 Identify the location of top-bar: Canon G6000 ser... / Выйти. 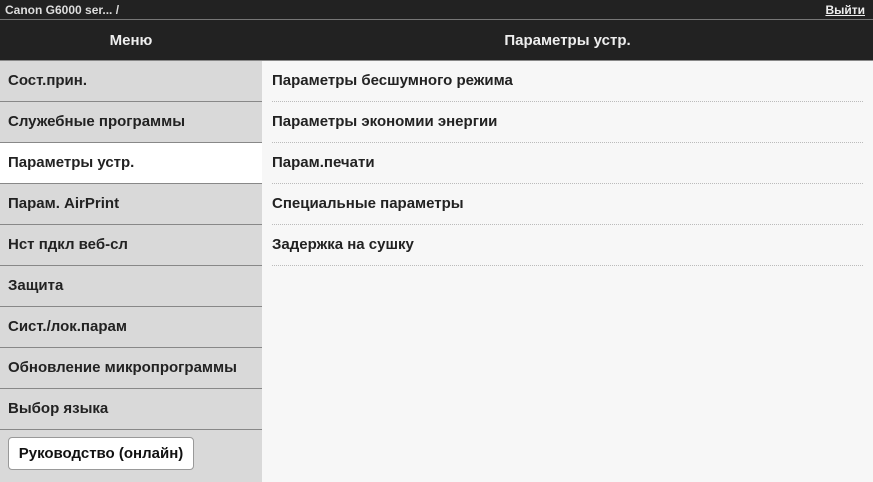
(436, 10).